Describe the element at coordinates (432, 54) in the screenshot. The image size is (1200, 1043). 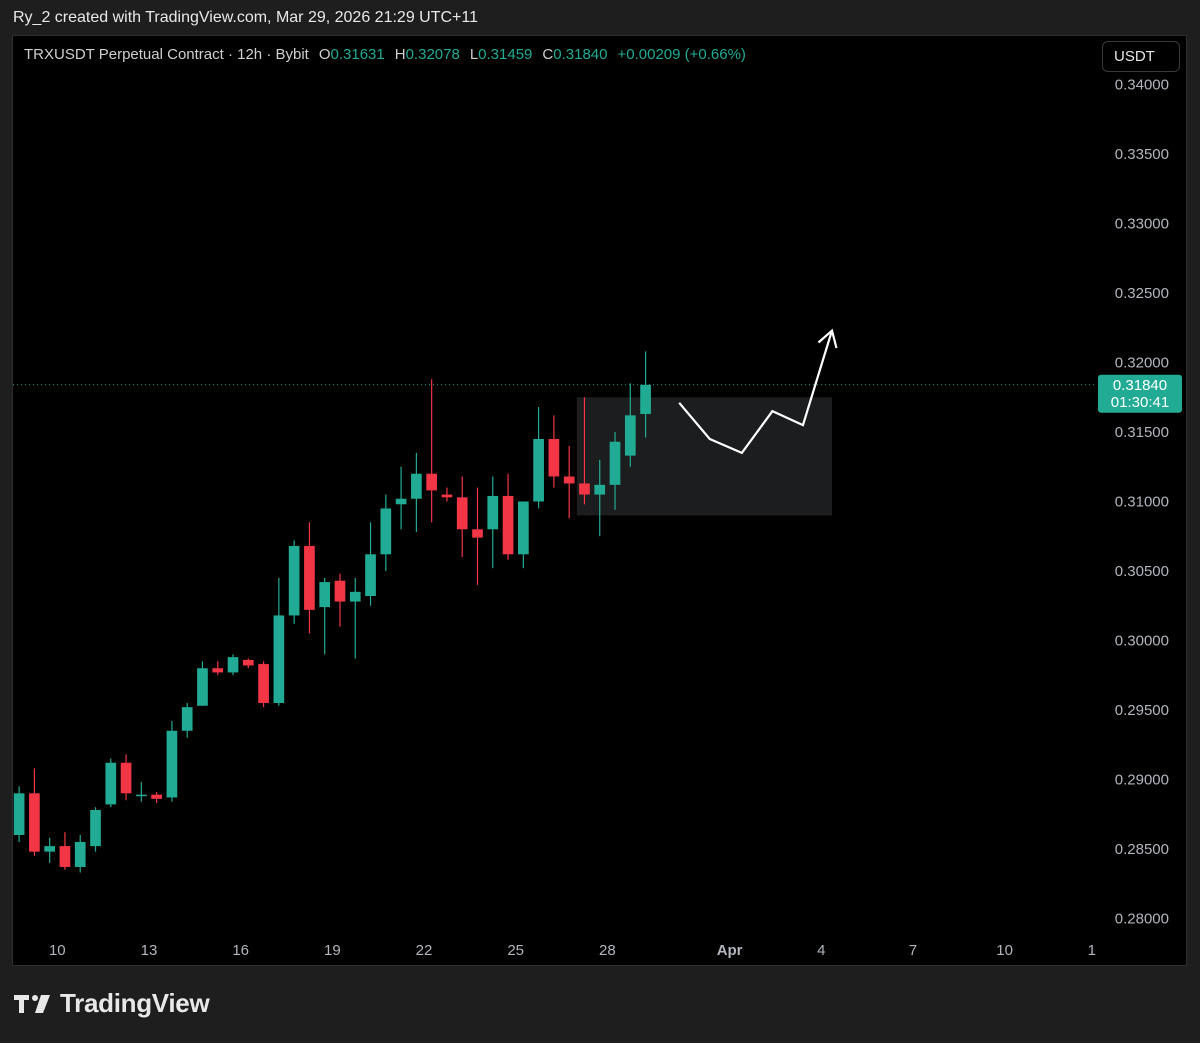
I see `high-value: 0.32078` at that location.